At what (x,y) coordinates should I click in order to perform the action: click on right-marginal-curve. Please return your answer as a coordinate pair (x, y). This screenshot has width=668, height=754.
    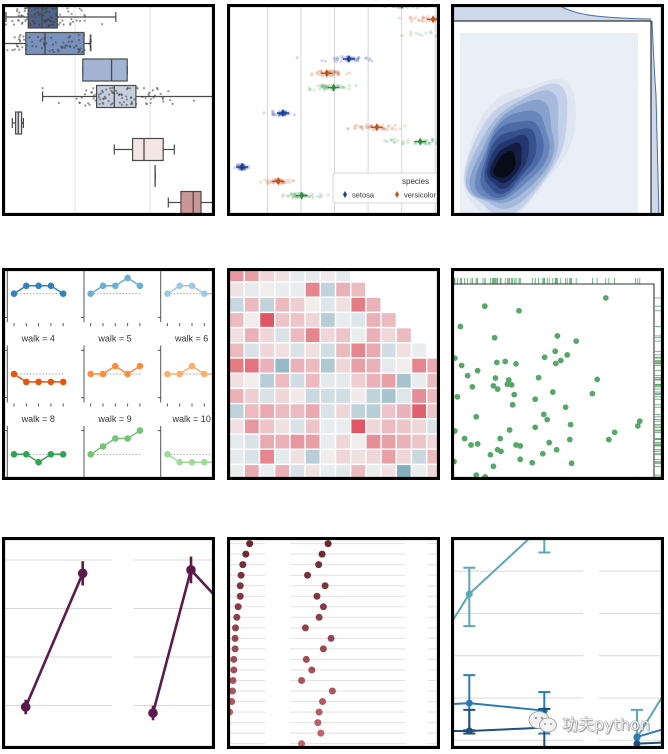
    Looking at the image, I should click on (655, 118).